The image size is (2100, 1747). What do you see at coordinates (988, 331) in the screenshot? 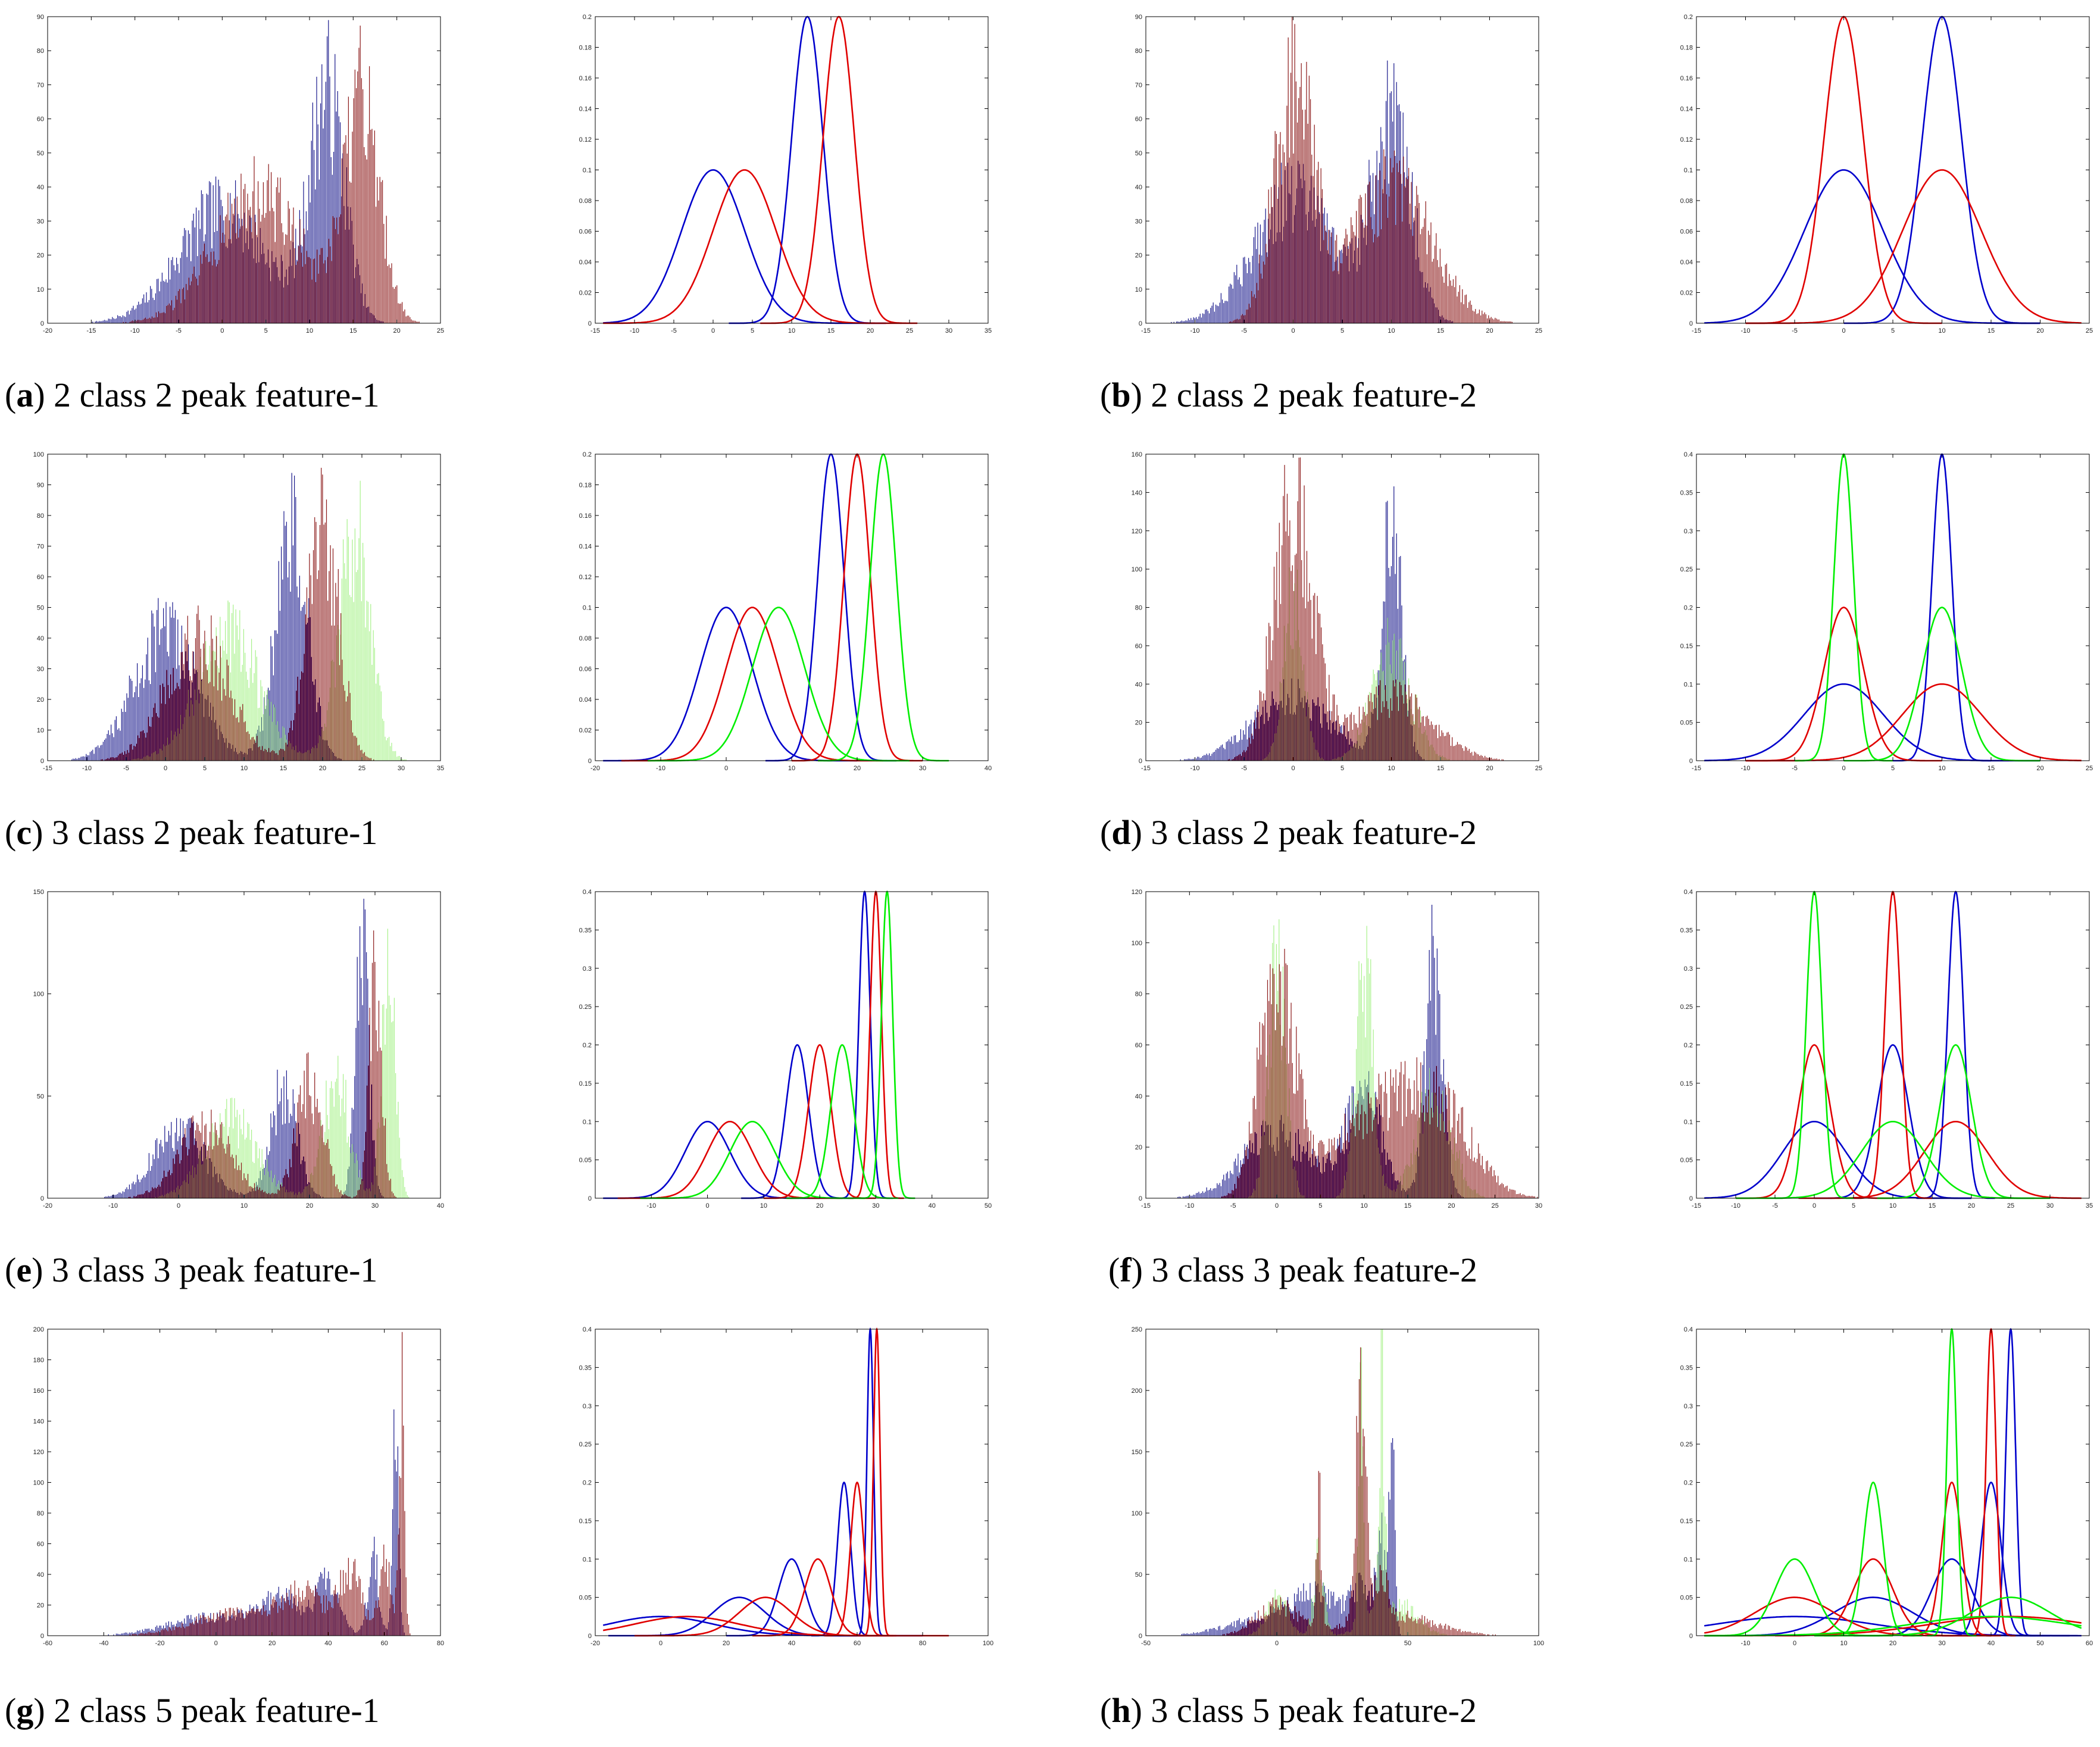
I see `x-tick-label: 35` at bounding box center [988, 331].